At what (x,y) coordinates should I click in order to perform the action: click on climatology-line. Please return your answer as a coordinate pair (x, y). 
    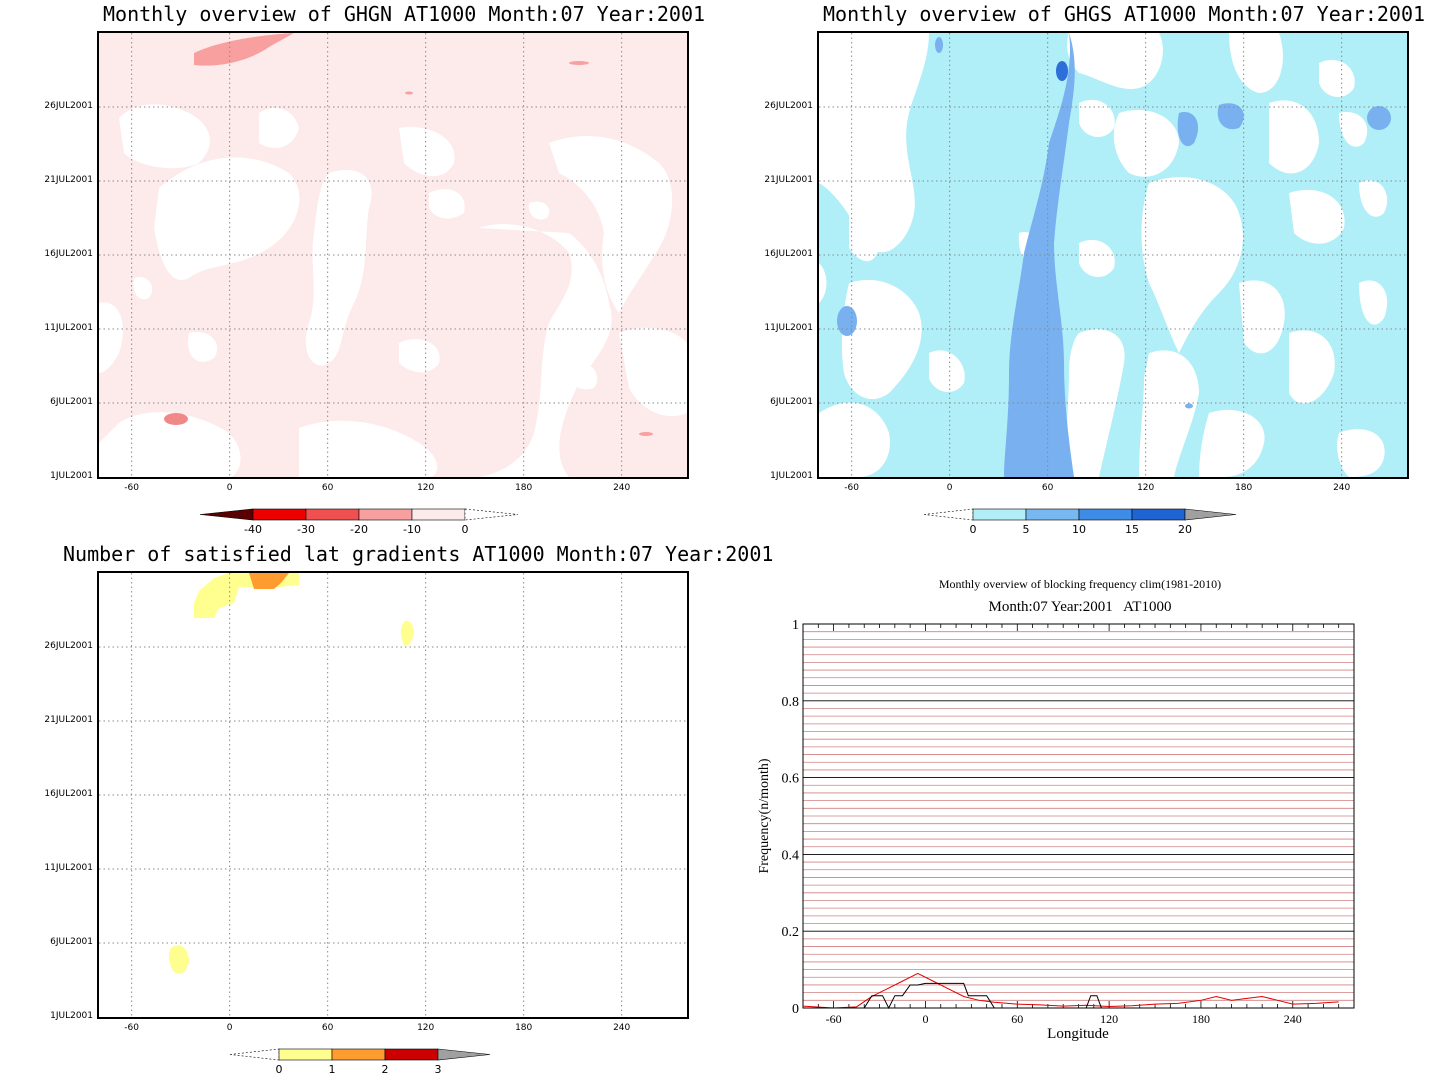
    Looking at the image, I should click on (1070, 990).